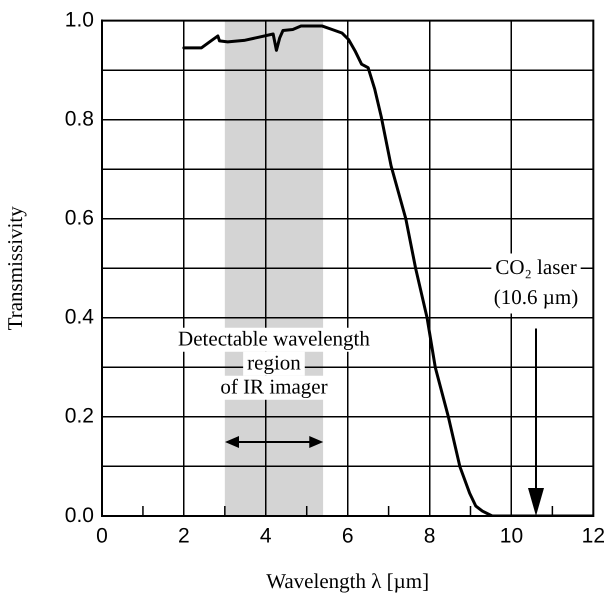  Describe the element at coordinates (512, 536) in the screenshot. I see `x-tick-label: 10` at that location.